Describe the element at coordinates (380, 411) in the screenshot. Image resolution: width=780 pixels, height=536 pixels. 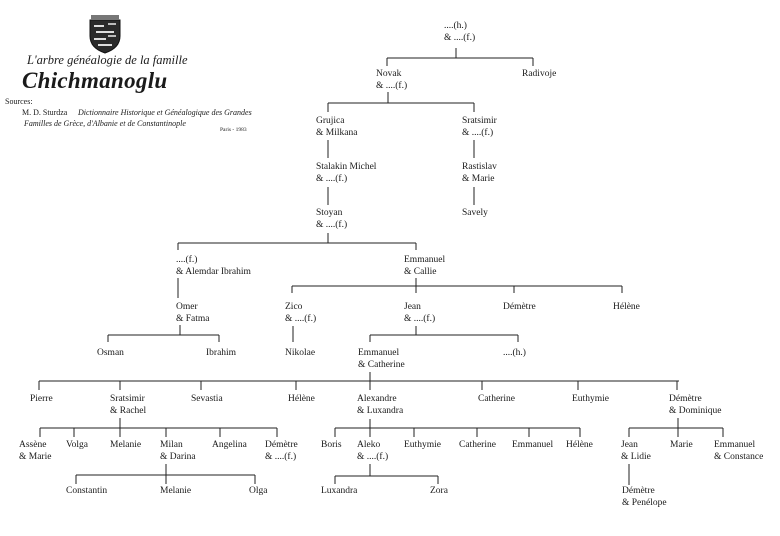
I see `spouse-name: & Luxandra` at that location.